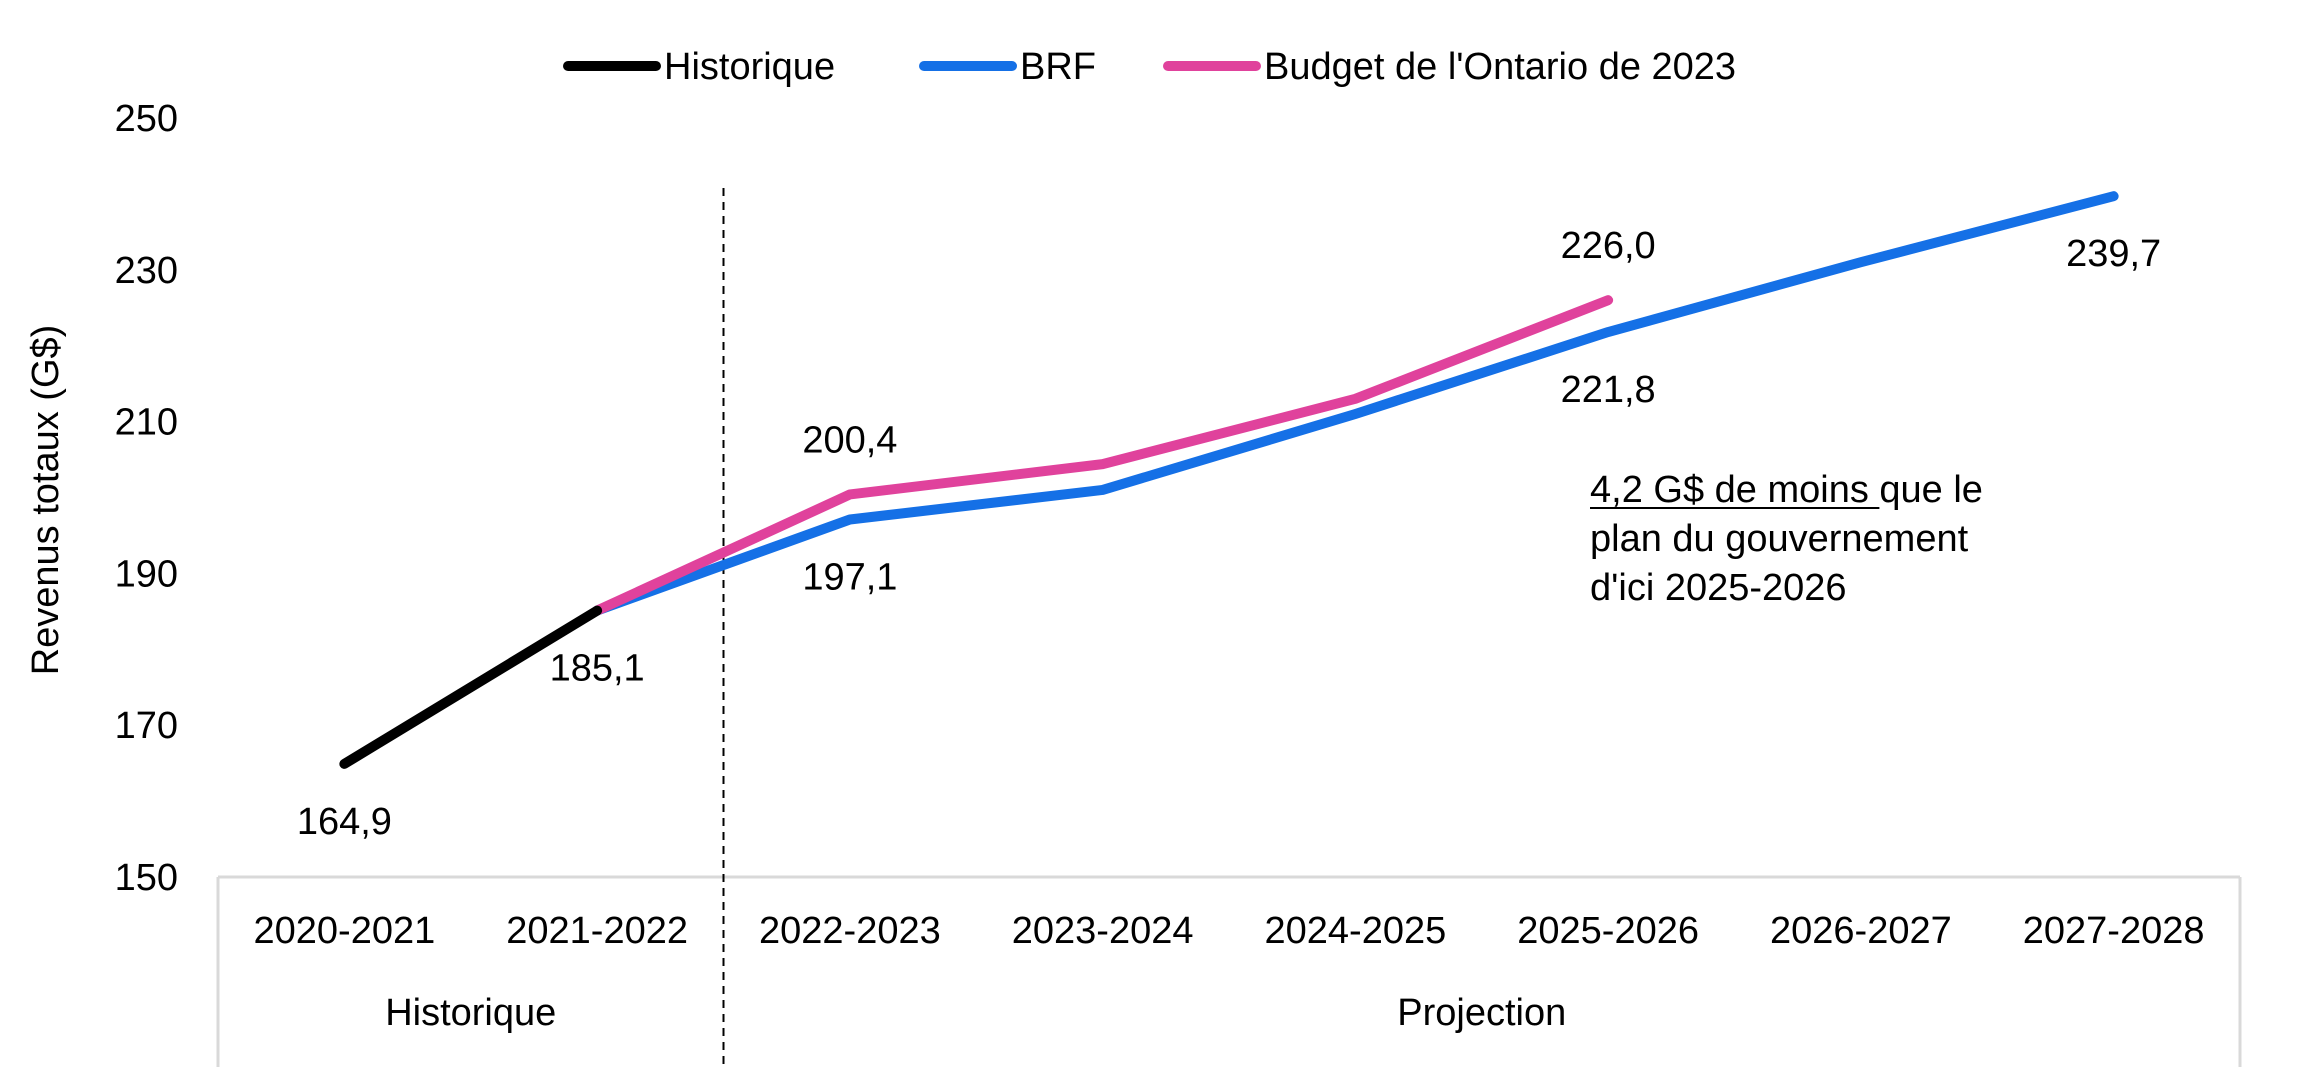 The image size is (2318, 1067). Describe the element at coordinates (146, 726) in the screenshot. I see `y-tick-label-170: 170` at that location.